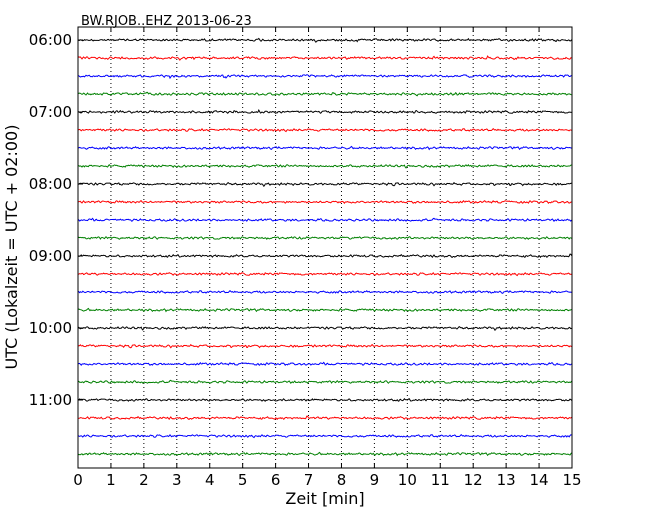 The image size is (650, 520). I want to click on x-tick-label: 6, so click(276, 480).